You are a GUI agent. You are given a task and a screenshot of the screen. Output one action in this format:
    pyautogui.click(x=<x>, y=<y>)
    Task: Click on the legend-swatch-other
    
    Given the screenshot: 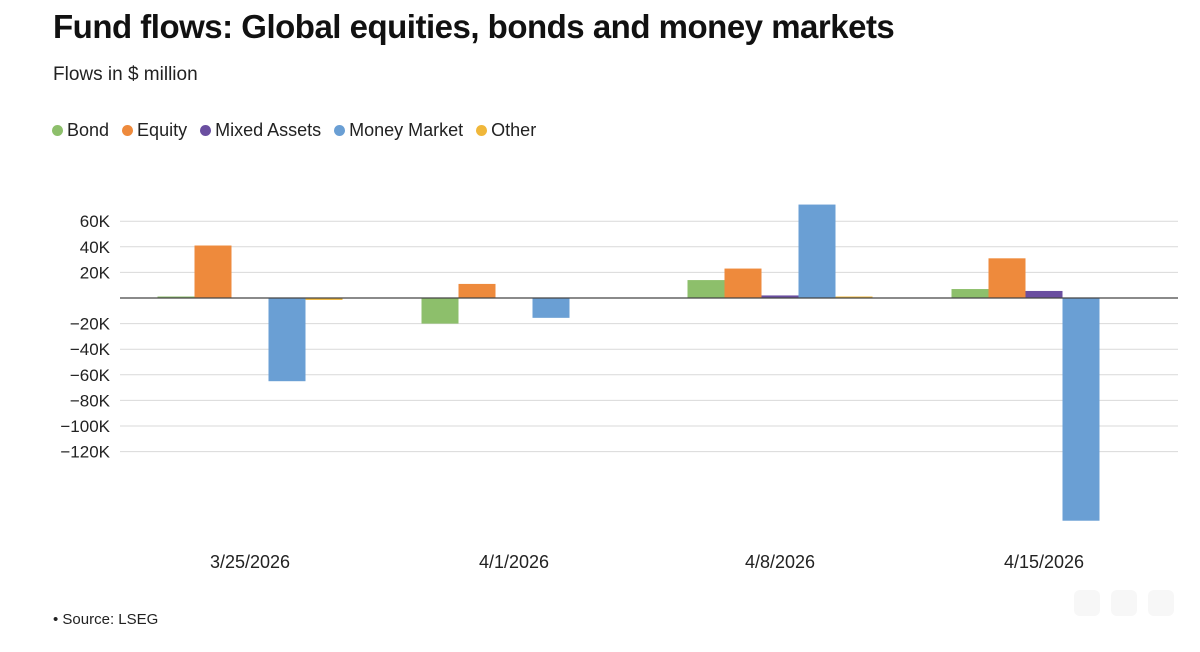 What is the action you would take?
    pyautogui.click(x=482, y=130)
    